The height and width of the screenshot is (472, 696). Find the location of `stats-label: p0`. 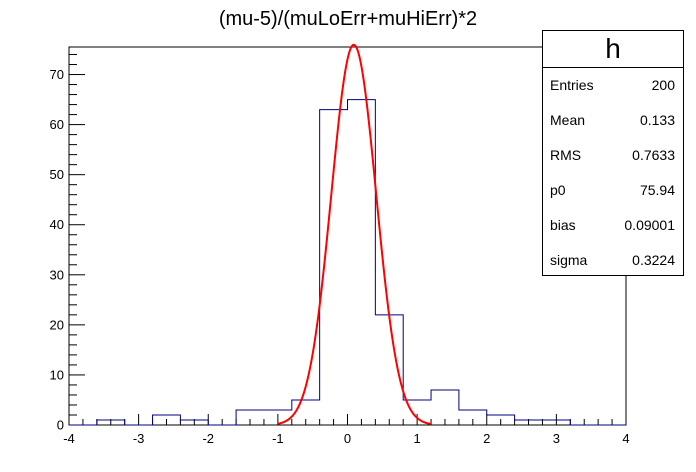

stats-label: p0 is located at coordinates (558, 190).